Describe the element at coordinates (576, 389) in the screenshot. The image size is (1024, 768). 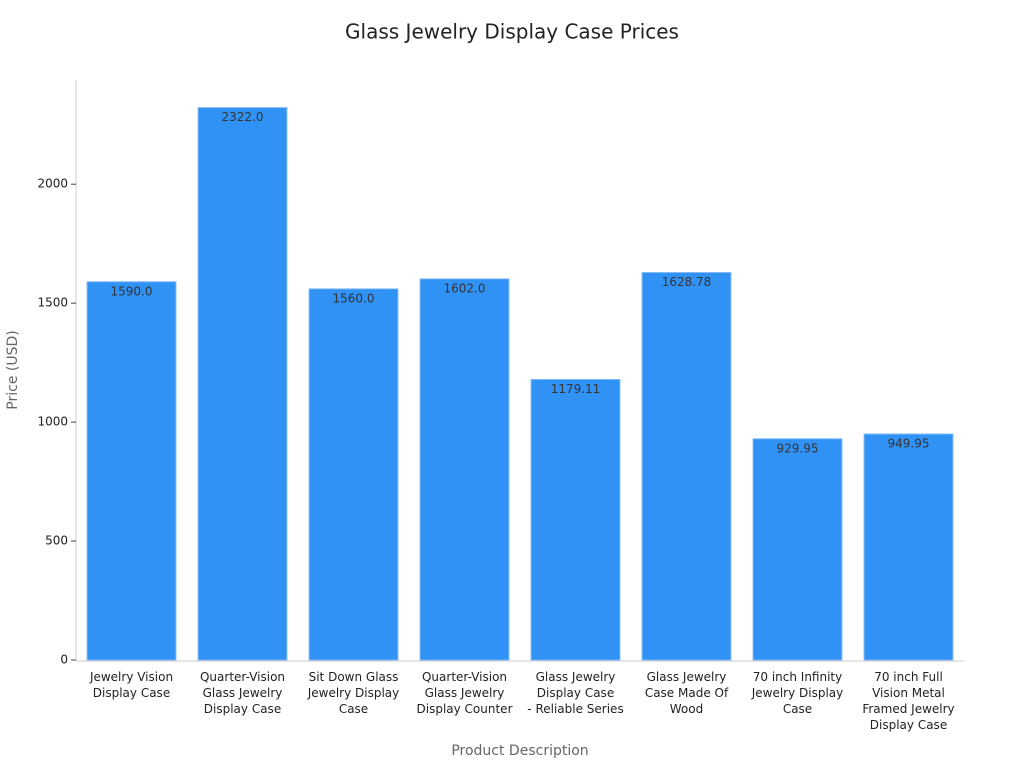
I see `value-label: 1179.11` at that location.